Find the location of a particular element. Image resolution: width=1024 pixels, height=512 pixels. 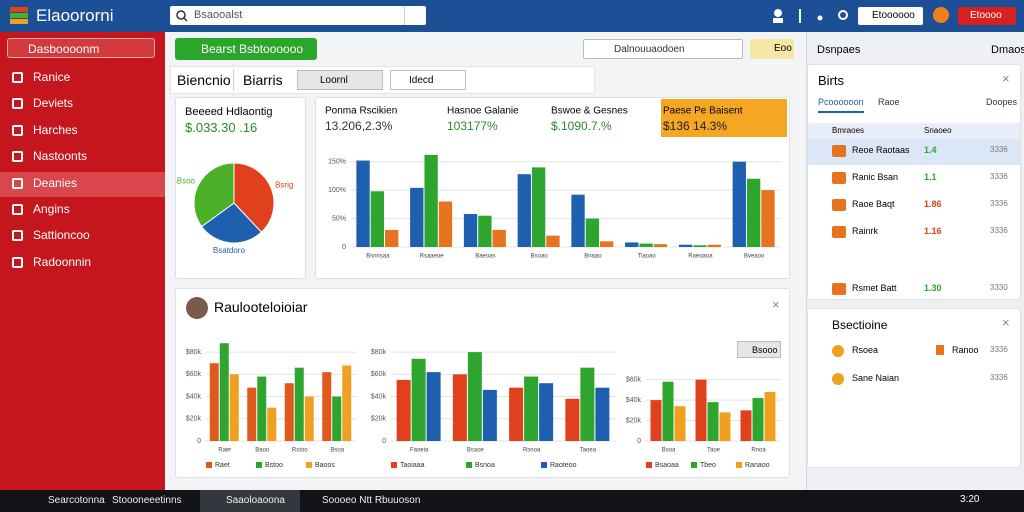

x-tick-label: Taoea is located at coordinates (588, 451).